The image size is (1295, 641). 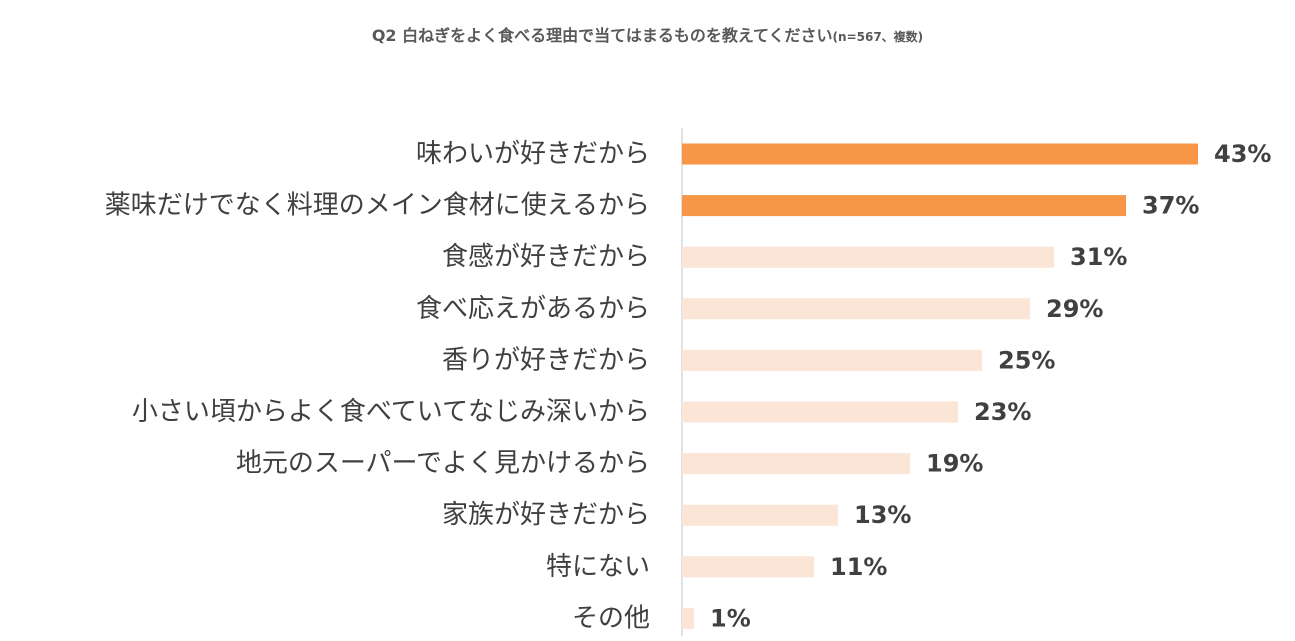 I want to click on value-label-4: 29%, so click(x=1074, y=309).